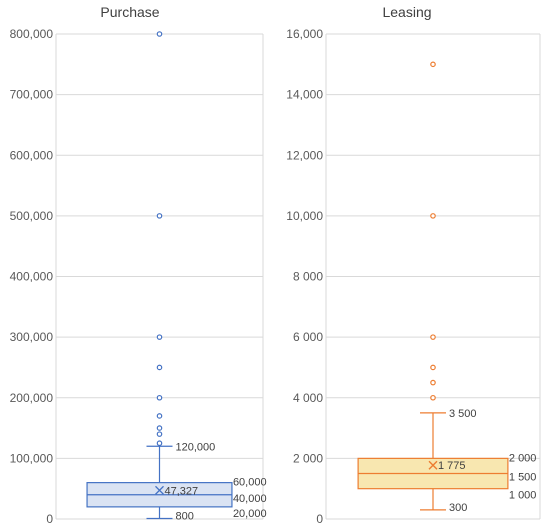 Image resolution: width=550 pixels, height=532 pixels. I want to click on upper-whisker-label: 120,000, so click(196, 447).